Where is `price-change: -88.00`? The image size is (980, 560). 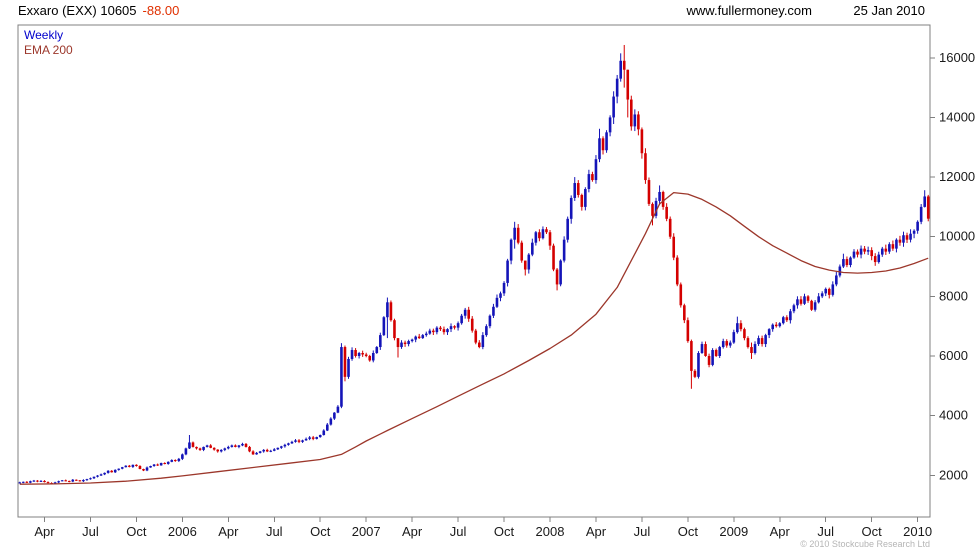 price-change: -88.00 is located at coordinates (161, 10).